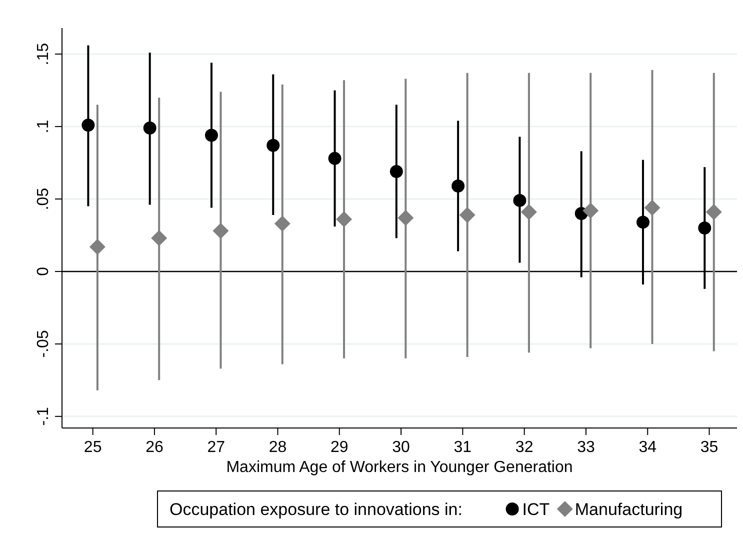  Describe the element at coordinates (399, 467) in the screenshot. I see `x-axis-title: Maximum Age of Workers in Younger Generation` at that location.